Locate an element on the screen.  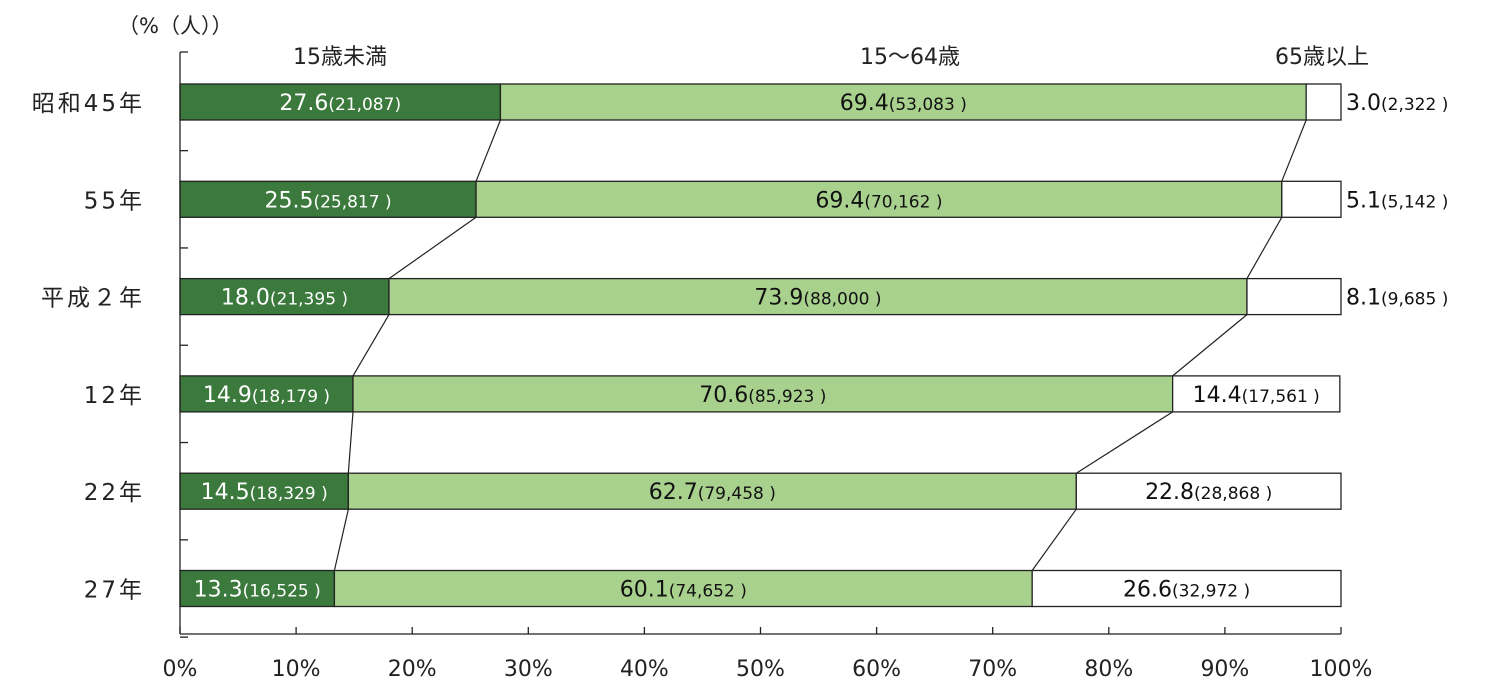
data-label-15-64: 69.4(53,083 ) is located at coordinates (903, 103).